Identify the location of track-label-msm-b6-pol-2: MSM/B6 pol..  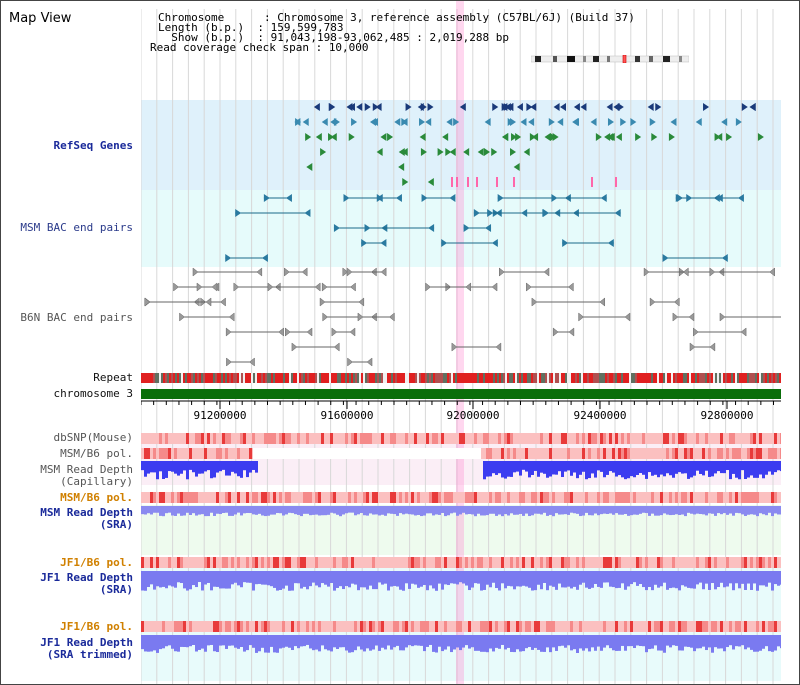
(96, 497).